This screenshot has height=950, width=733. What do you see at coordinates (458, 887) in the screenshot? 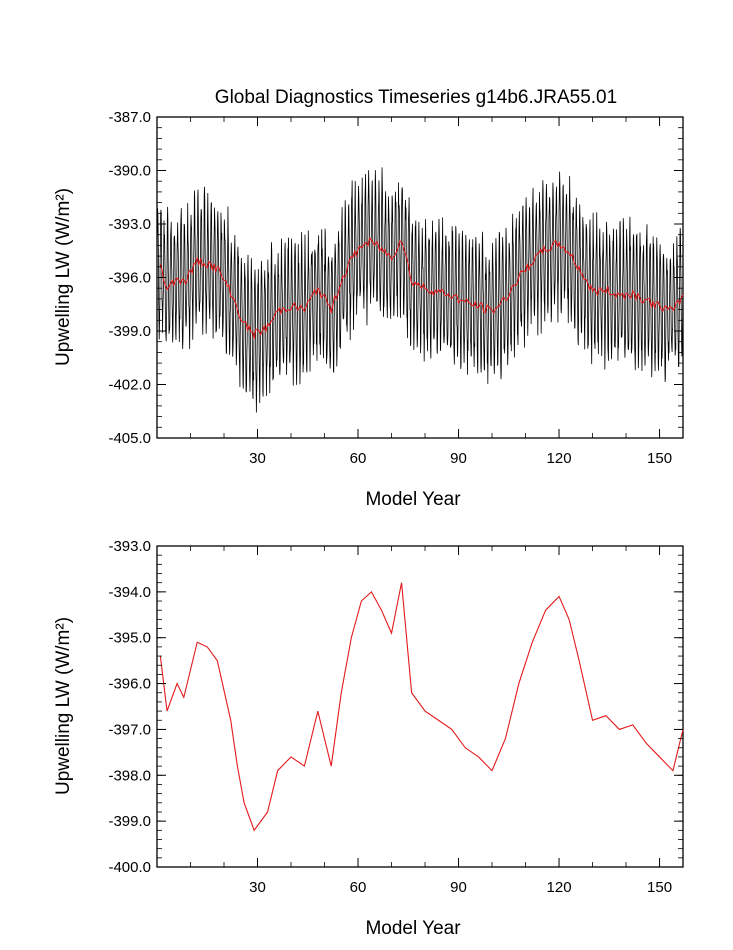
I see `bottom-x-tick-label: 90` at bounding box center [458, 887].